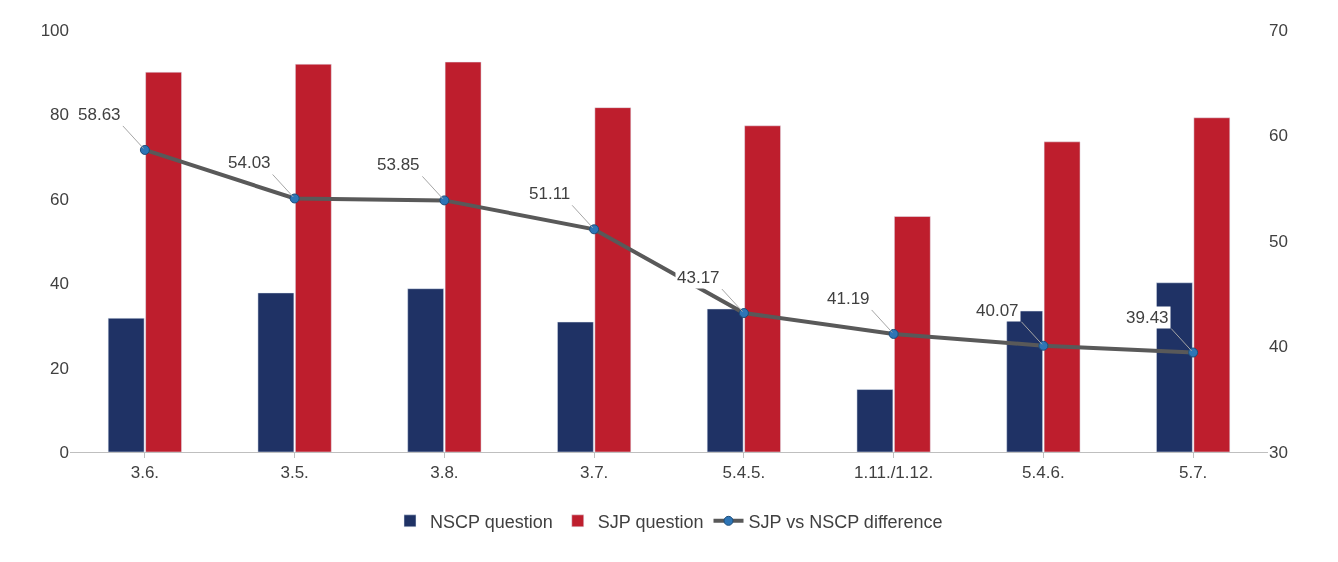  Describe the element at coordinates (1278, 241) in the screenshot. I see `y2-tick-label: 50` at that location.